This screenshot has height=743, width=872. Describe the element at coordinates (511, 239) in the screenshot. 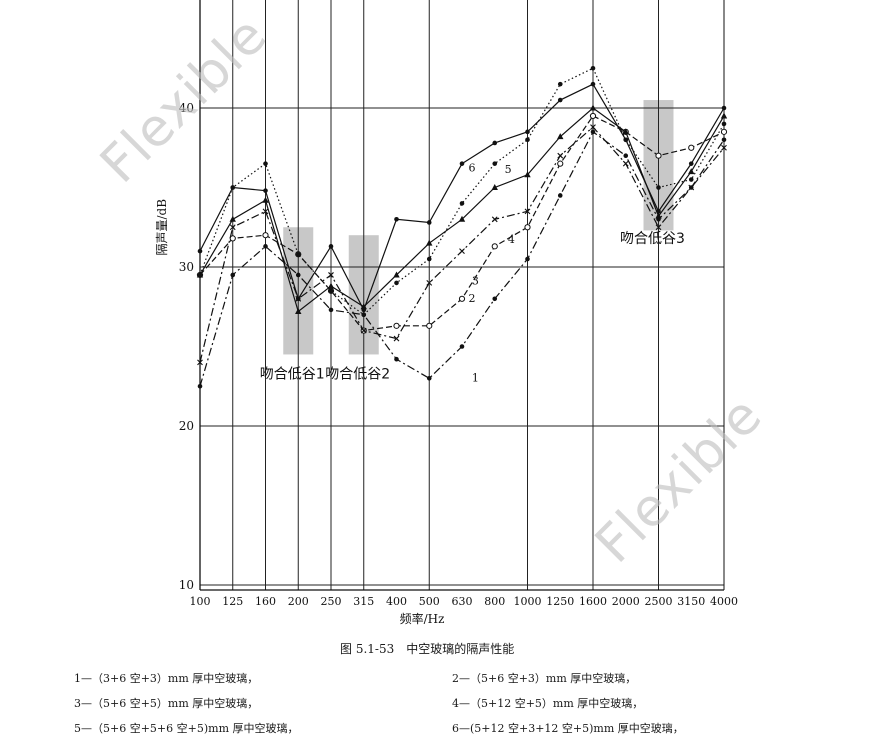

I see `series-4-label: 4` at that location.